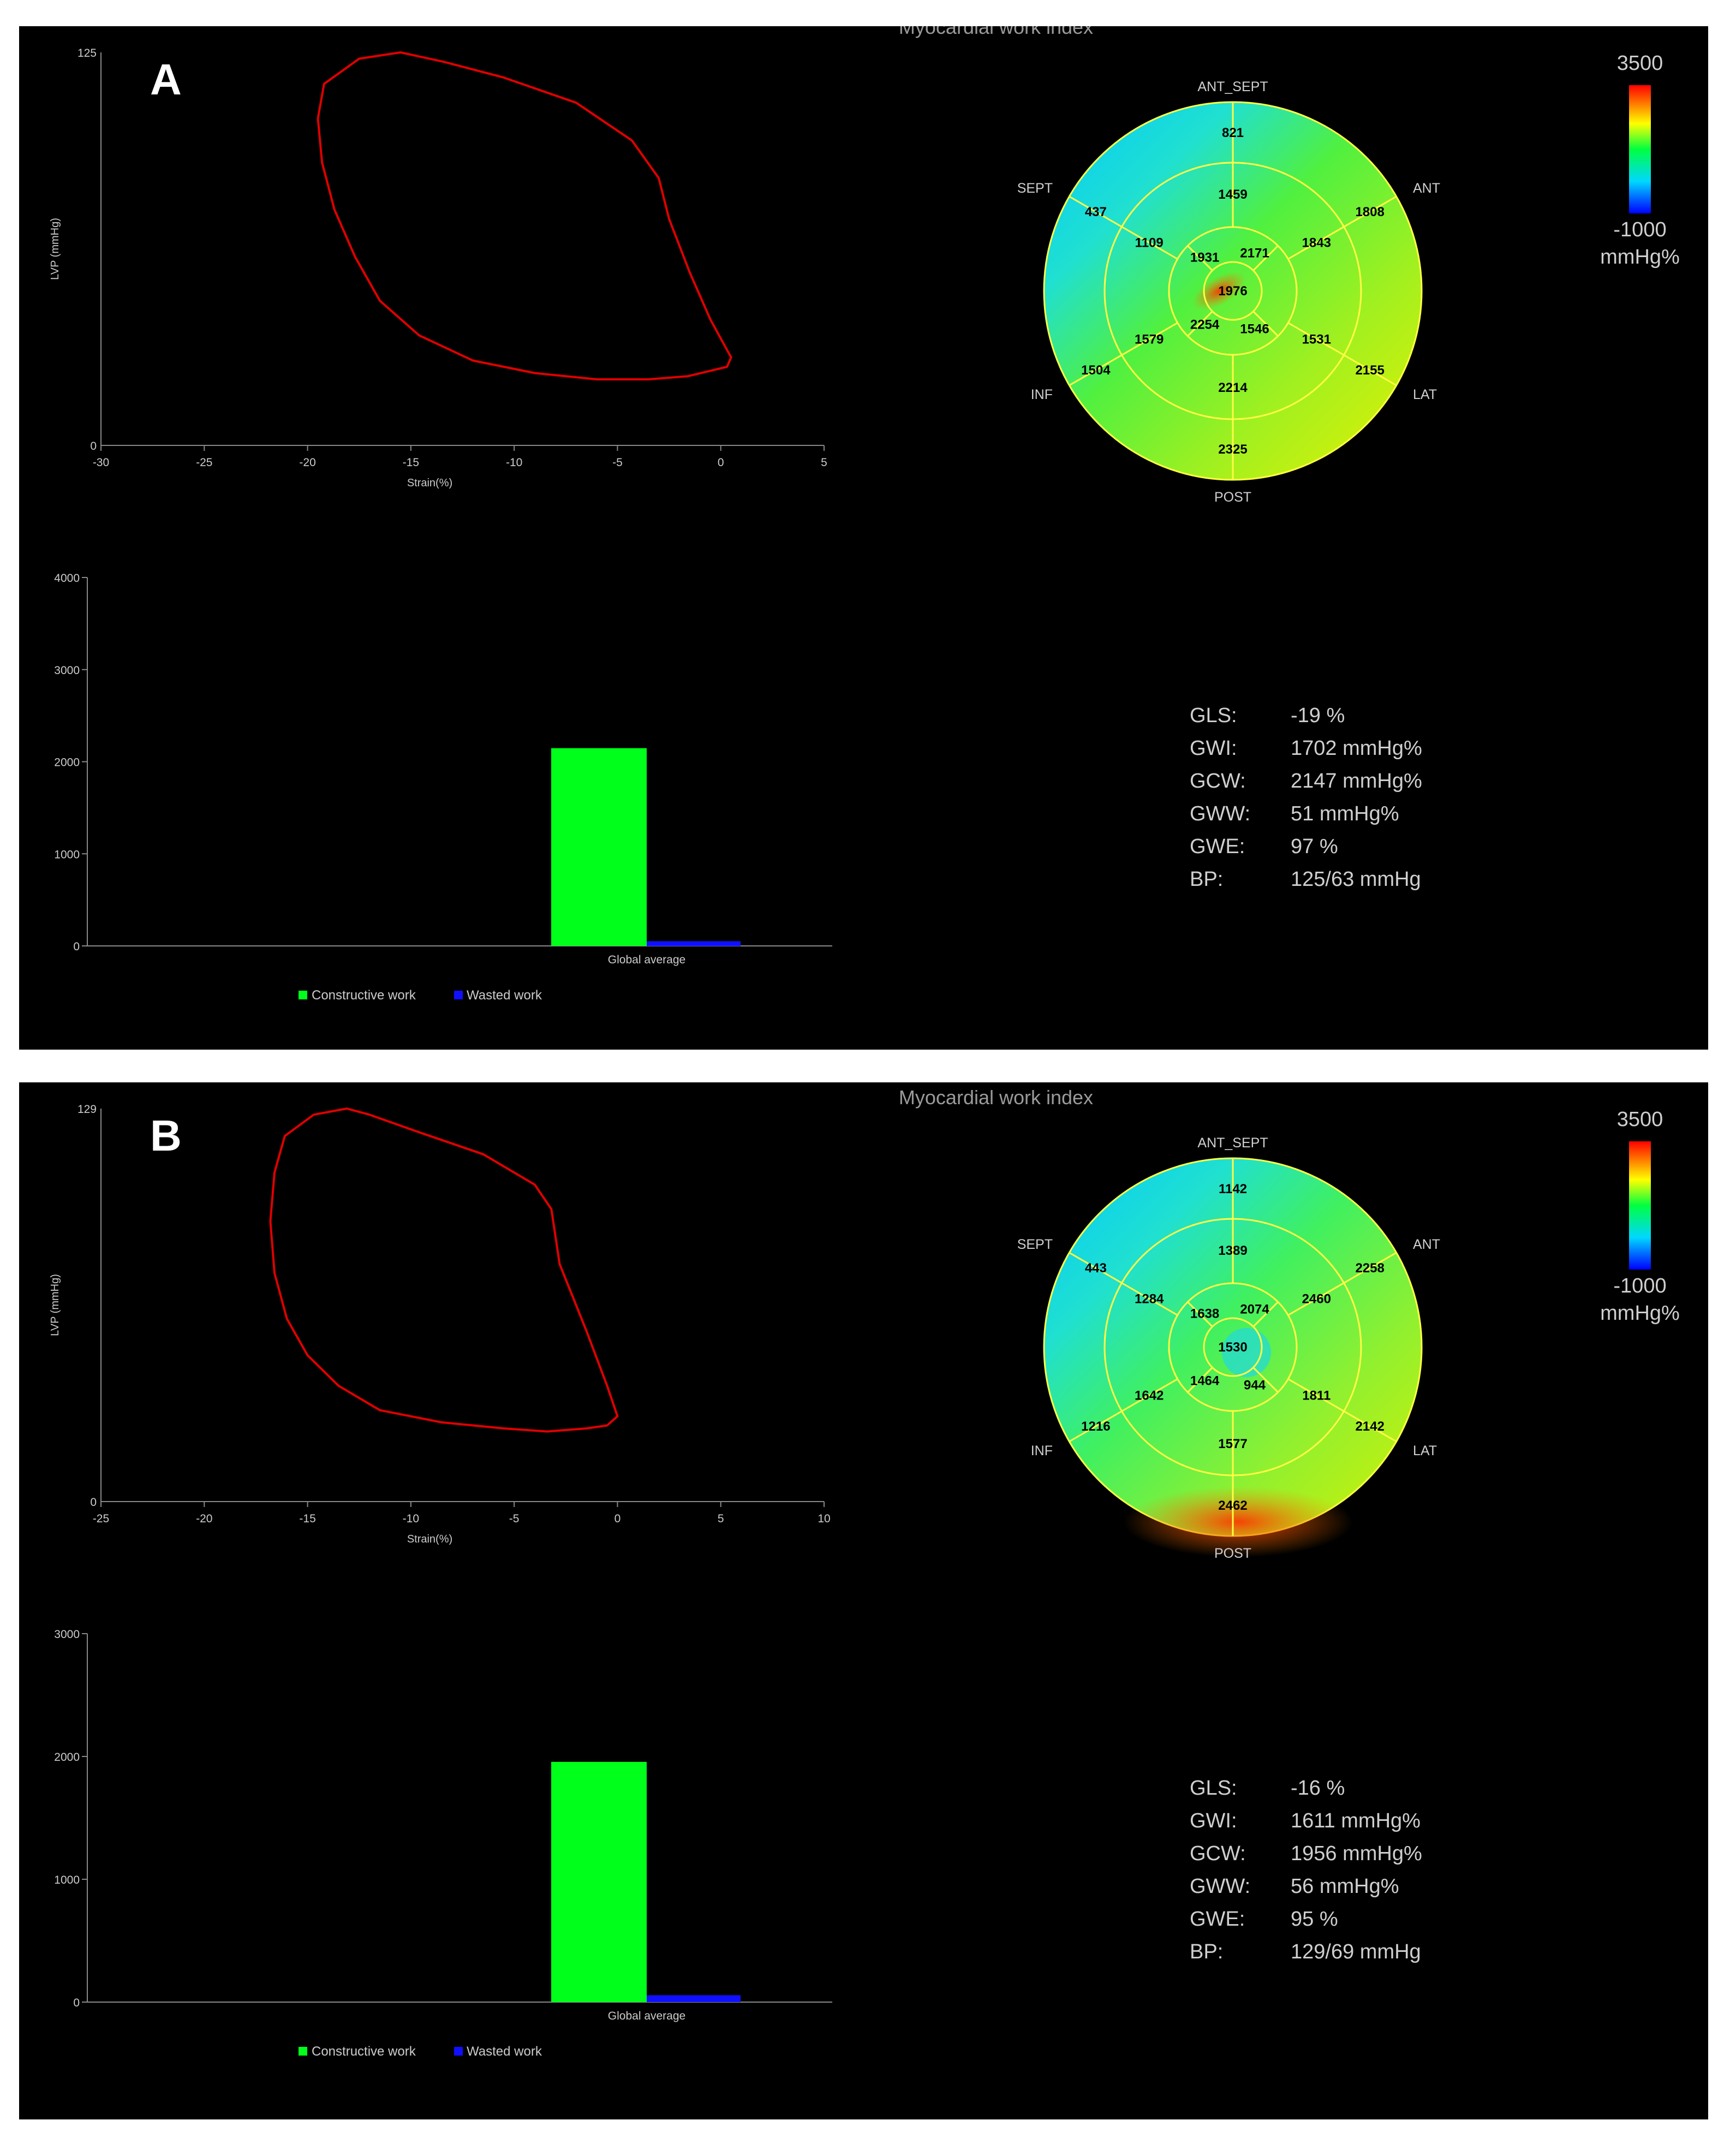 This screenshot has width=1736, height=2144. What do you see at coordinates (1369, 212) in the screenshot?
I see `segment-value-basal: 1808` at bounding box center [1369, 212].